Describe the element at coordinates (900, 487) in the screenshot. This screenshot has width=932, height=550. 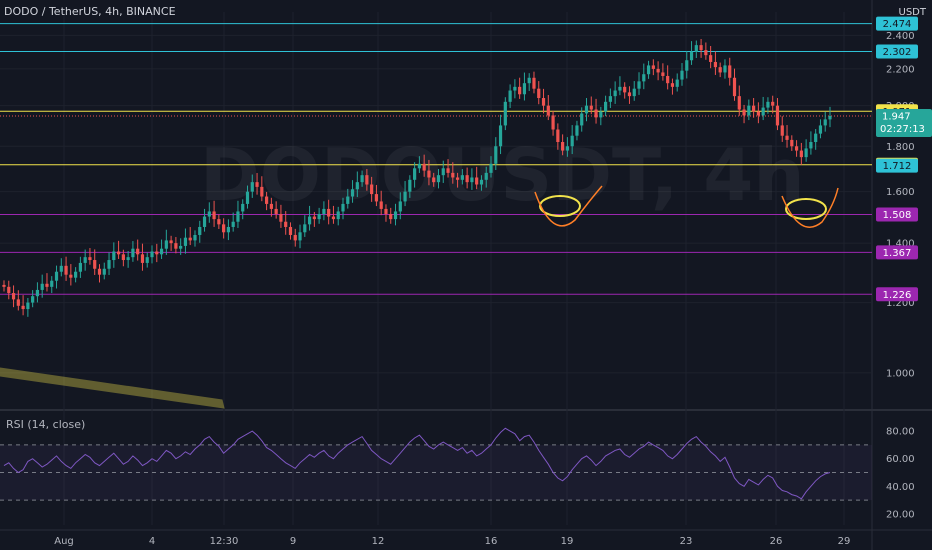
I see `rsi-tick-label: 40.00` at that location.